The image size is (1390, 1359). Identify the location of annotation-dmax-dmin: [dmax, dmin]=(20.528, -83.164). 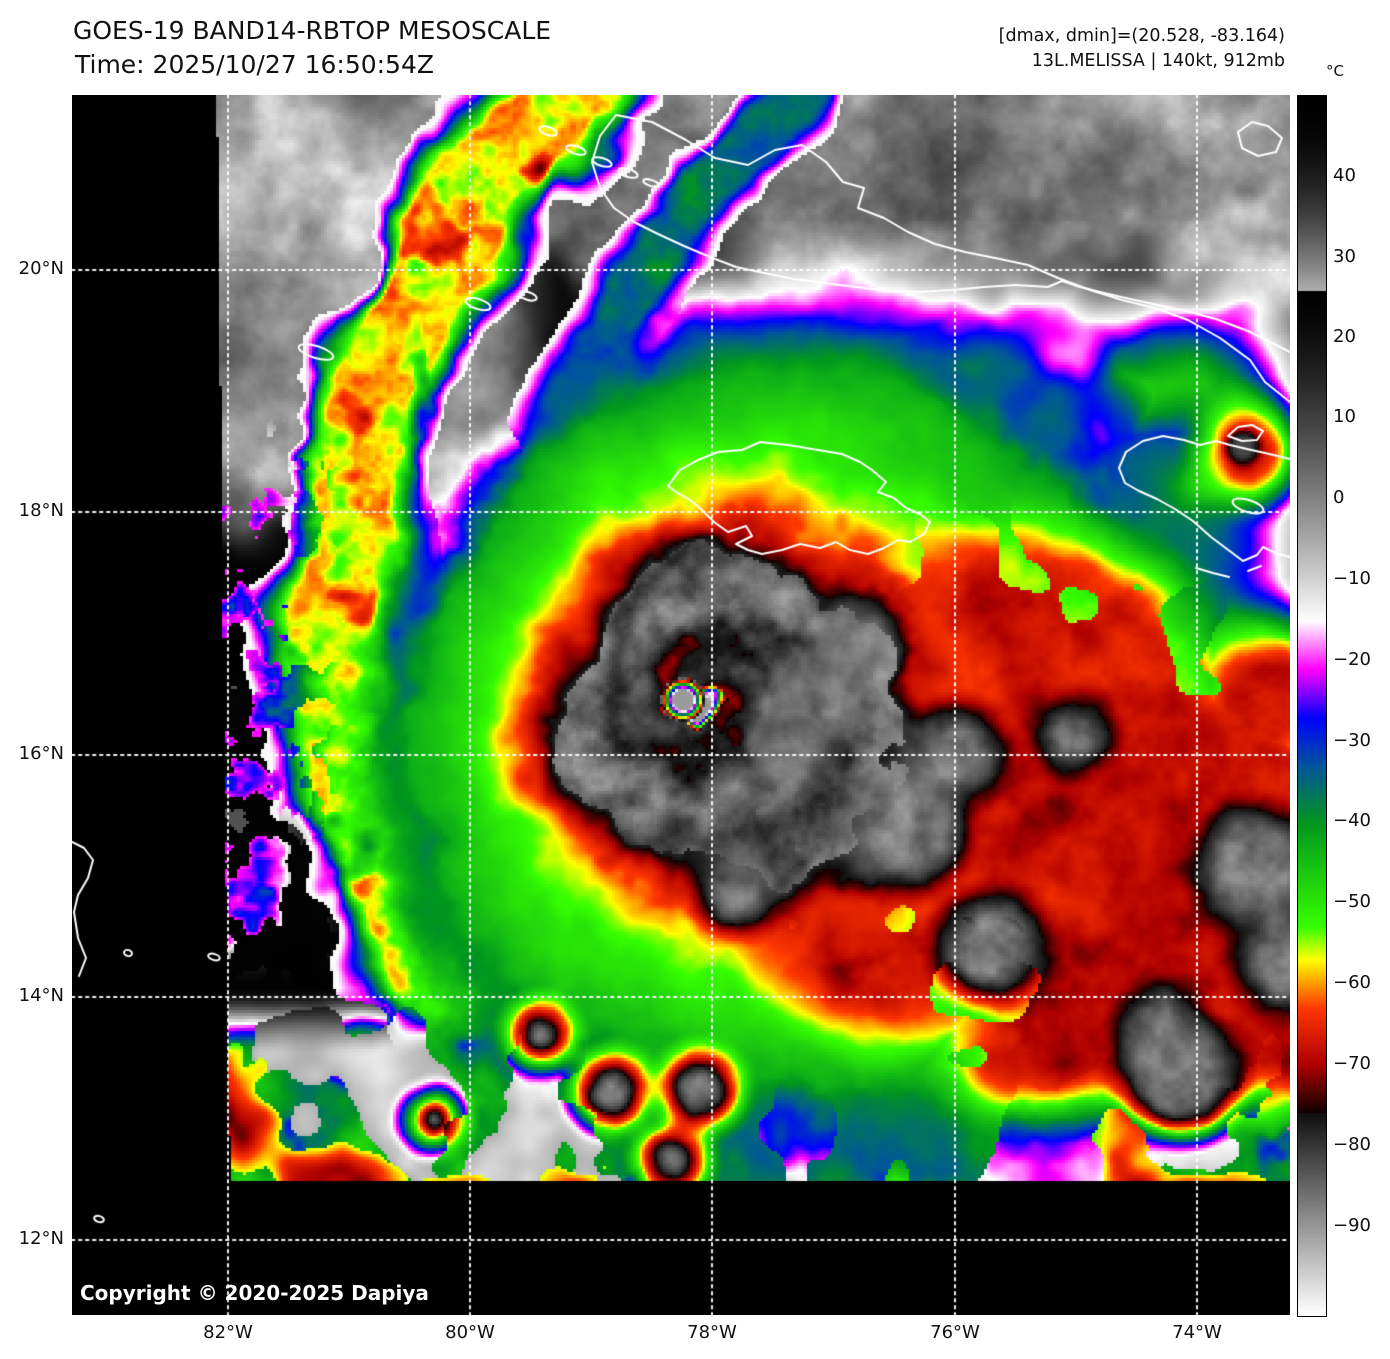
(1141, 36).